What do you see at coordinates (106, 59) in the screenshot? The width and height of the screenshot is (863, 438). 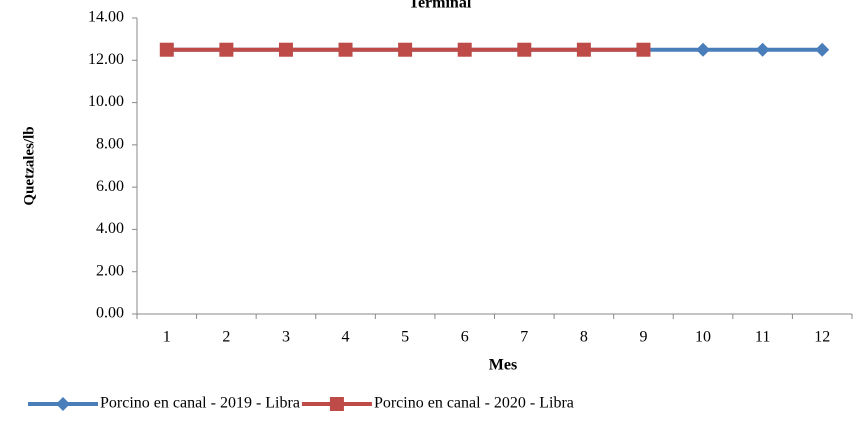 I see `y-tick-label: 12.00` at bounding box center [106, 59].